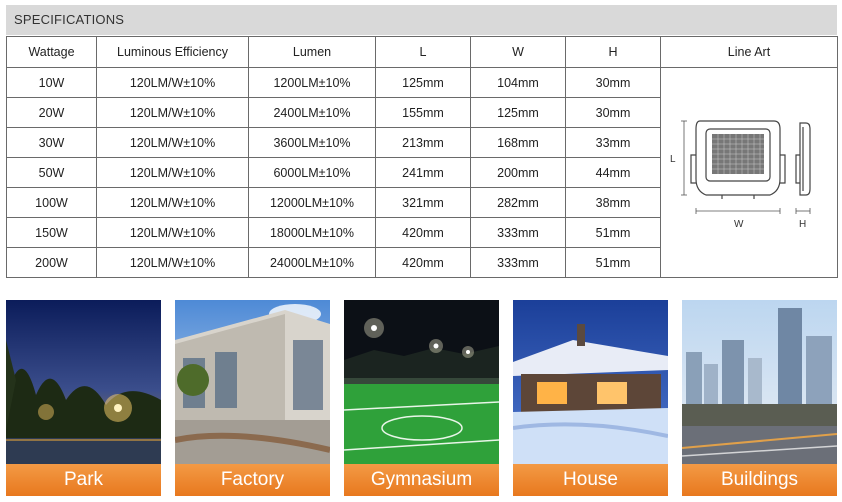 Image resolution: width=842 pixels, height=502 pixels. What do you see at coordinates (51, 52) in the screenshot?
I see `column-header: Wattage` at bounding box center [51, 52].